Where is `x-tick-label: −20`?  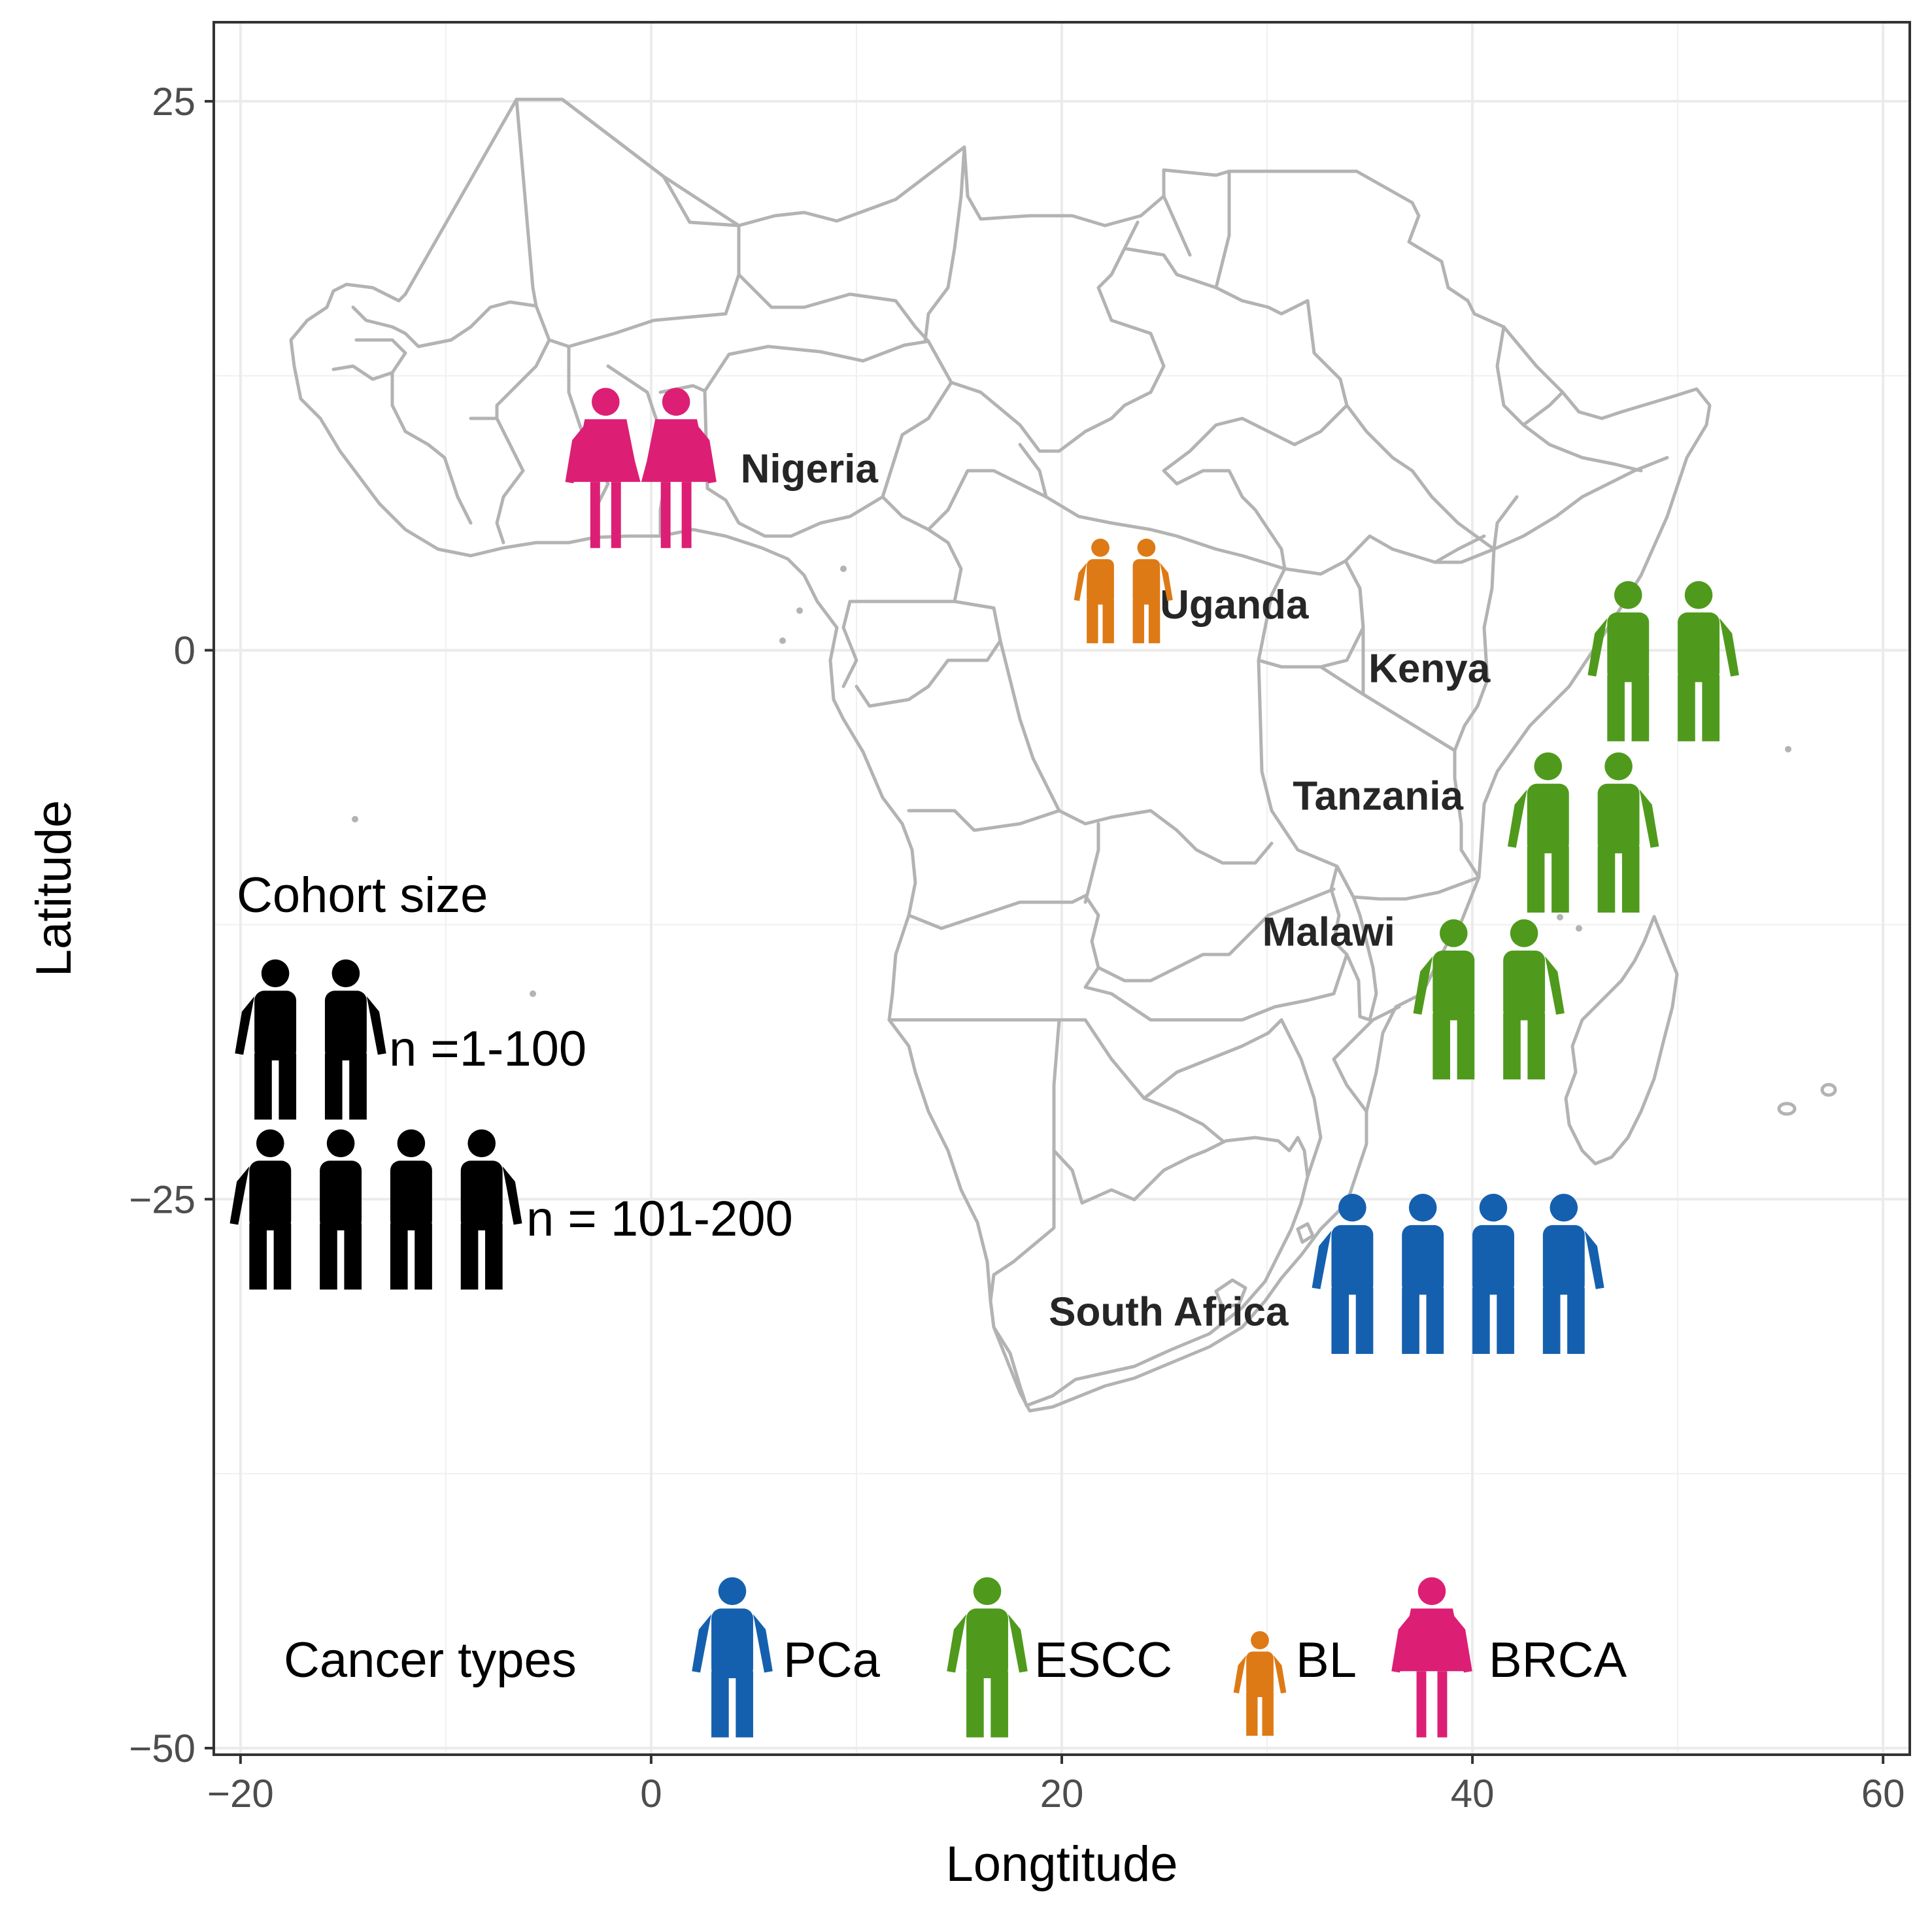 x-tick-label: −20 is located at coordinates (240, 1794).